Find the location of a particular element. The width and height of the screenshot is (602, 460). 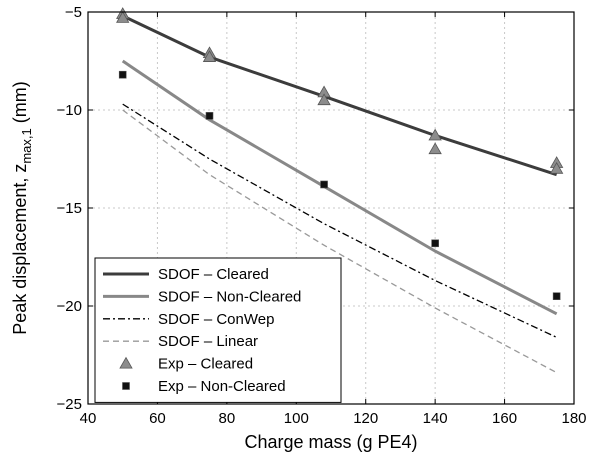

legend-box is located at coordinates (218, 330).